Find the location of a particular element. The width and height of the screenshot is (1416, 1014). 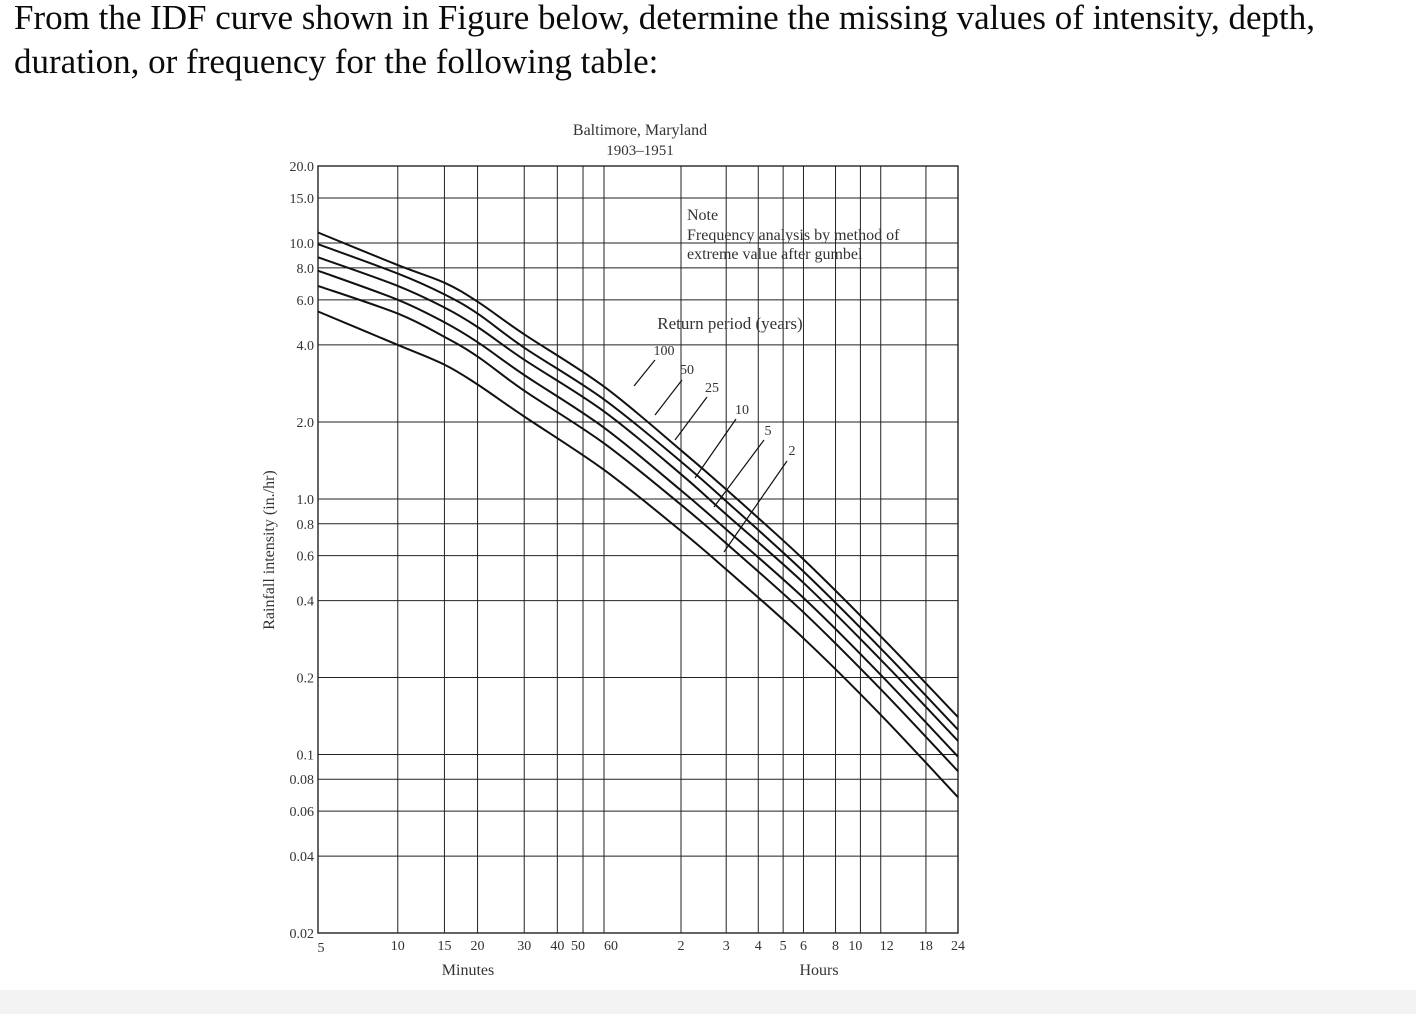

series-label-50: 50 is located at coordinates (687, 370).